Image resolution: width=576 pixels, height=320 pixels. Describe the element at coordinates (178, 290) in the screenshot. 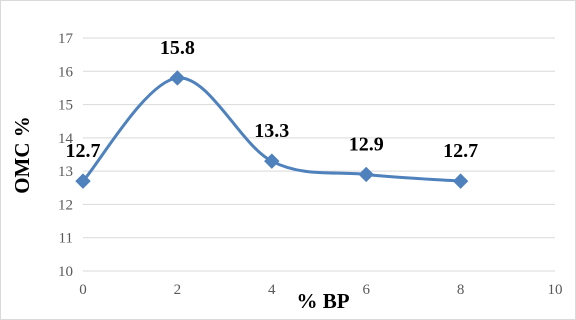

I see `x-tick-label-2: 2` at that location.